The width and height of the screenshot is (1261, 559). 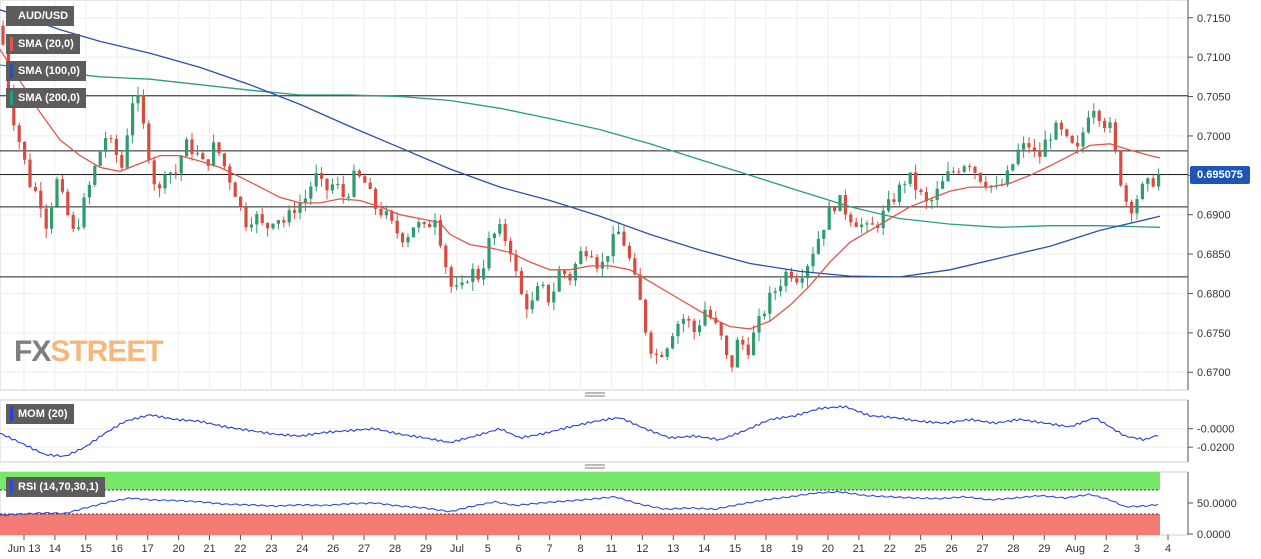 What do you see at coordinates (488, 549) in the screenshot?
I see `x-tick-label: 5` at bounding box center [488, 549].